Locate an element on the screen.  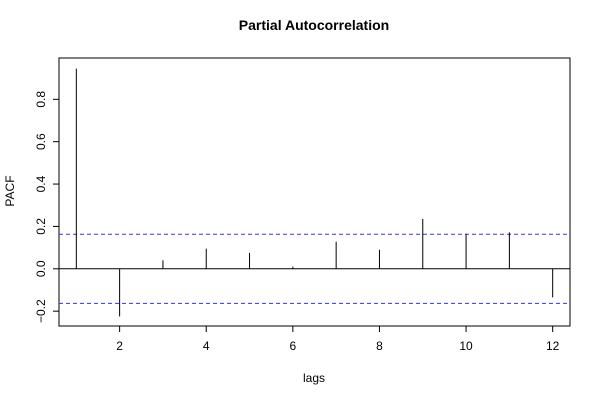
x-tick-label: 10 is located at coordinates (466, 346).